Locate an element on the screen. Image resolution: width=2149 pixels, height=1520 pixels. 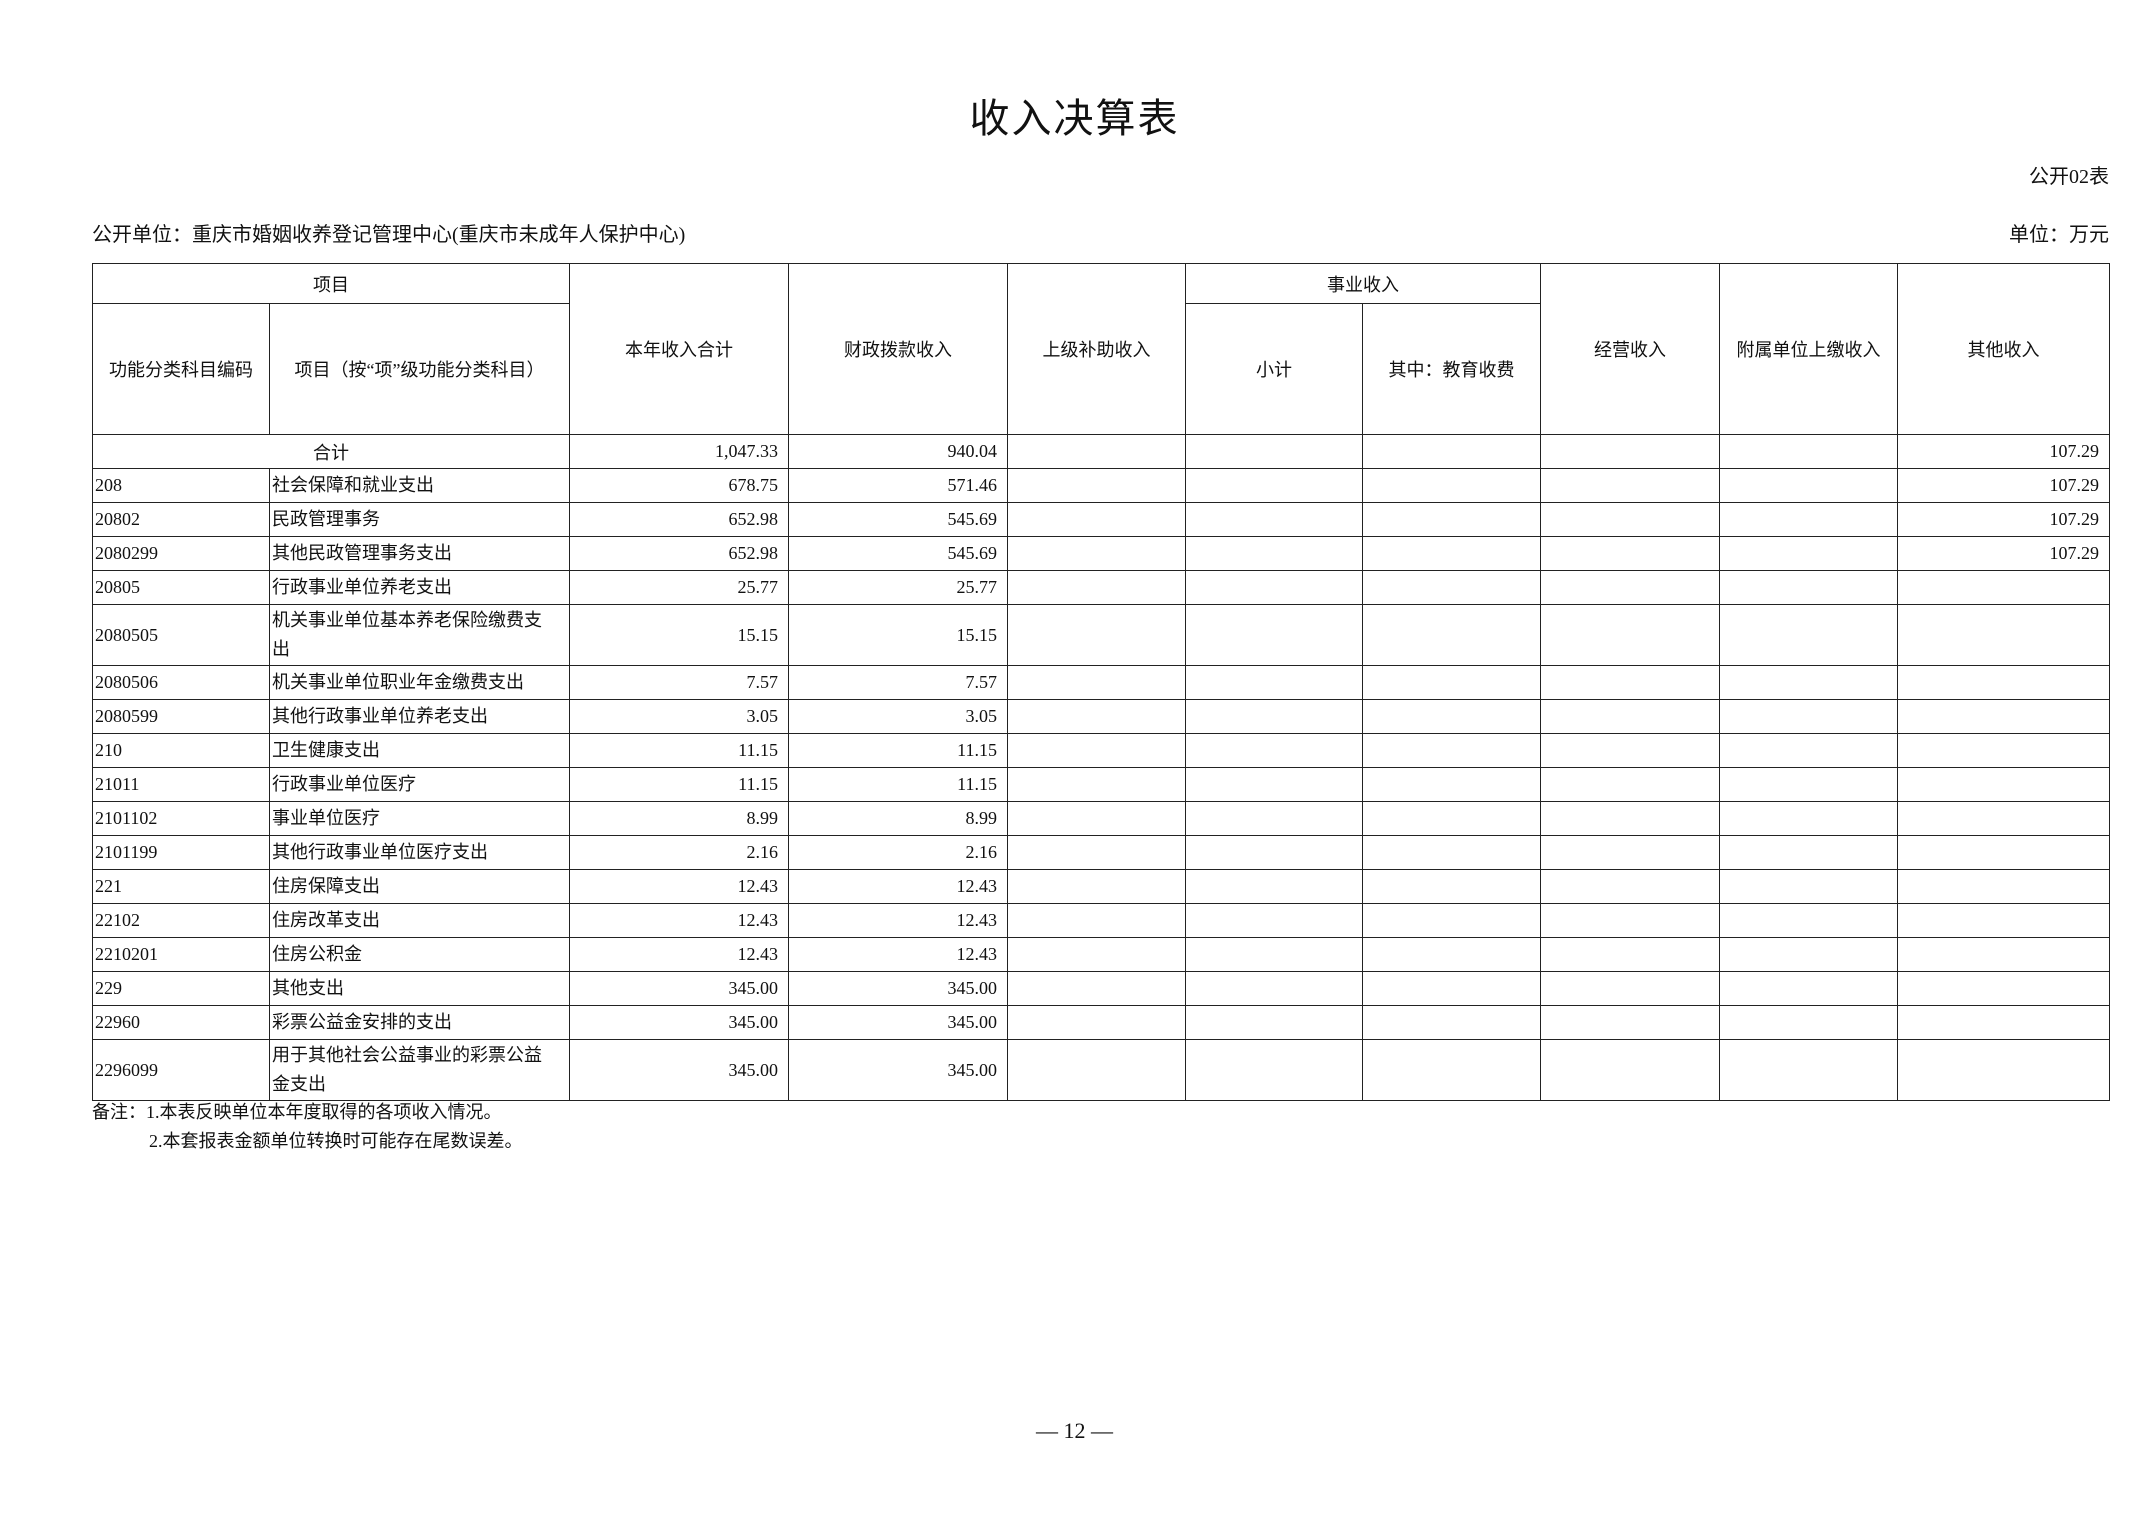
row-fiscal: 25.77 is located at coordinates (898, 587).